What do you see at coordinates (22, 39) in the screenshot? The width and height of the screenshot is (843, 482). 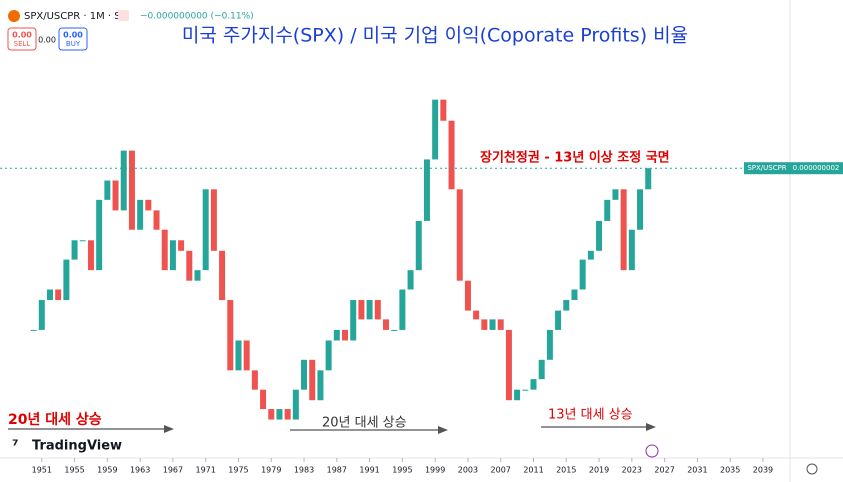 I see `sell-button` at bounding box center [22, 39].